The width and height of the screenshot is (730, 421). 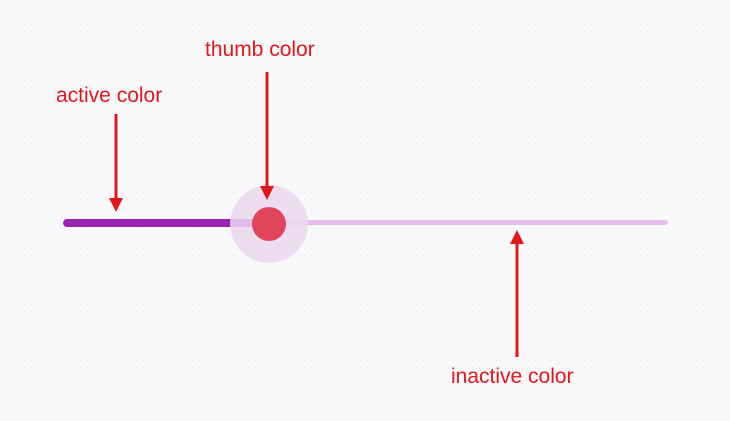 I want to click on inactive-color-arrow, so click(x=517, y=293).